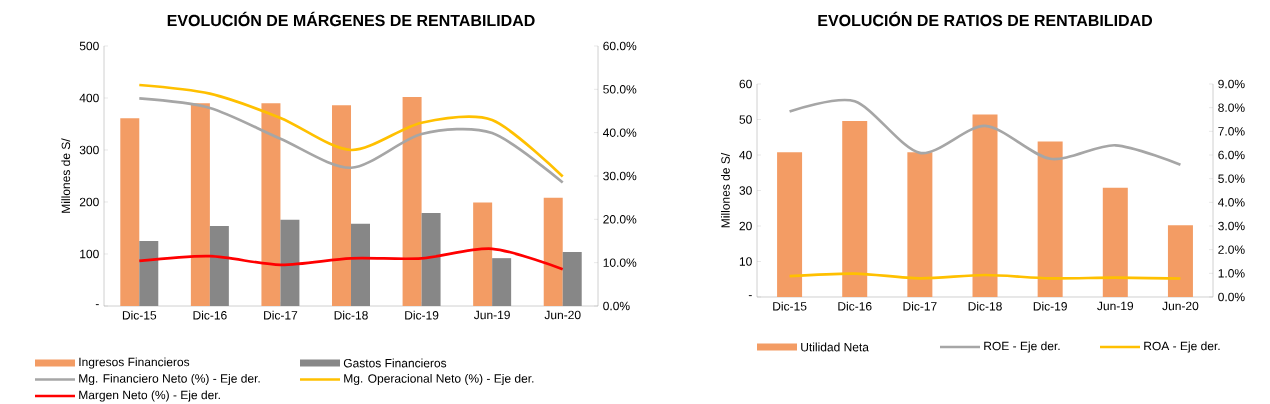  I want to click on y-tick-label: 400, so click(89, 98).